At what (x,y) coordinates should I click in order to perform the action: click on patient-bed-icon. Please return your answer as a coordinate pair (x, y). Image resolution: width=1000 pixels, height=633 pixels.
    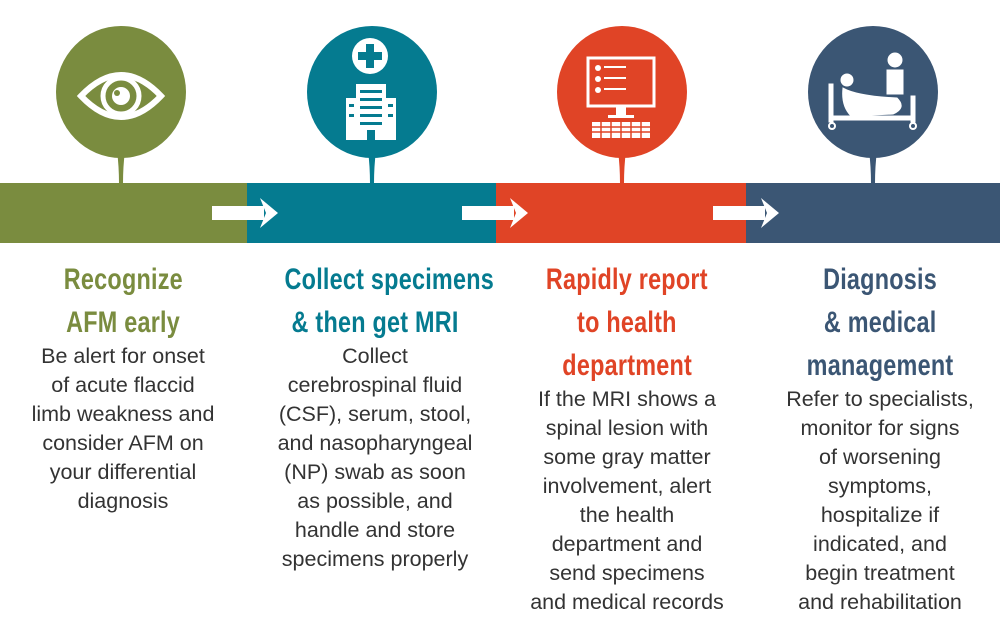
    Looking at the image, I should click on (873, 105).